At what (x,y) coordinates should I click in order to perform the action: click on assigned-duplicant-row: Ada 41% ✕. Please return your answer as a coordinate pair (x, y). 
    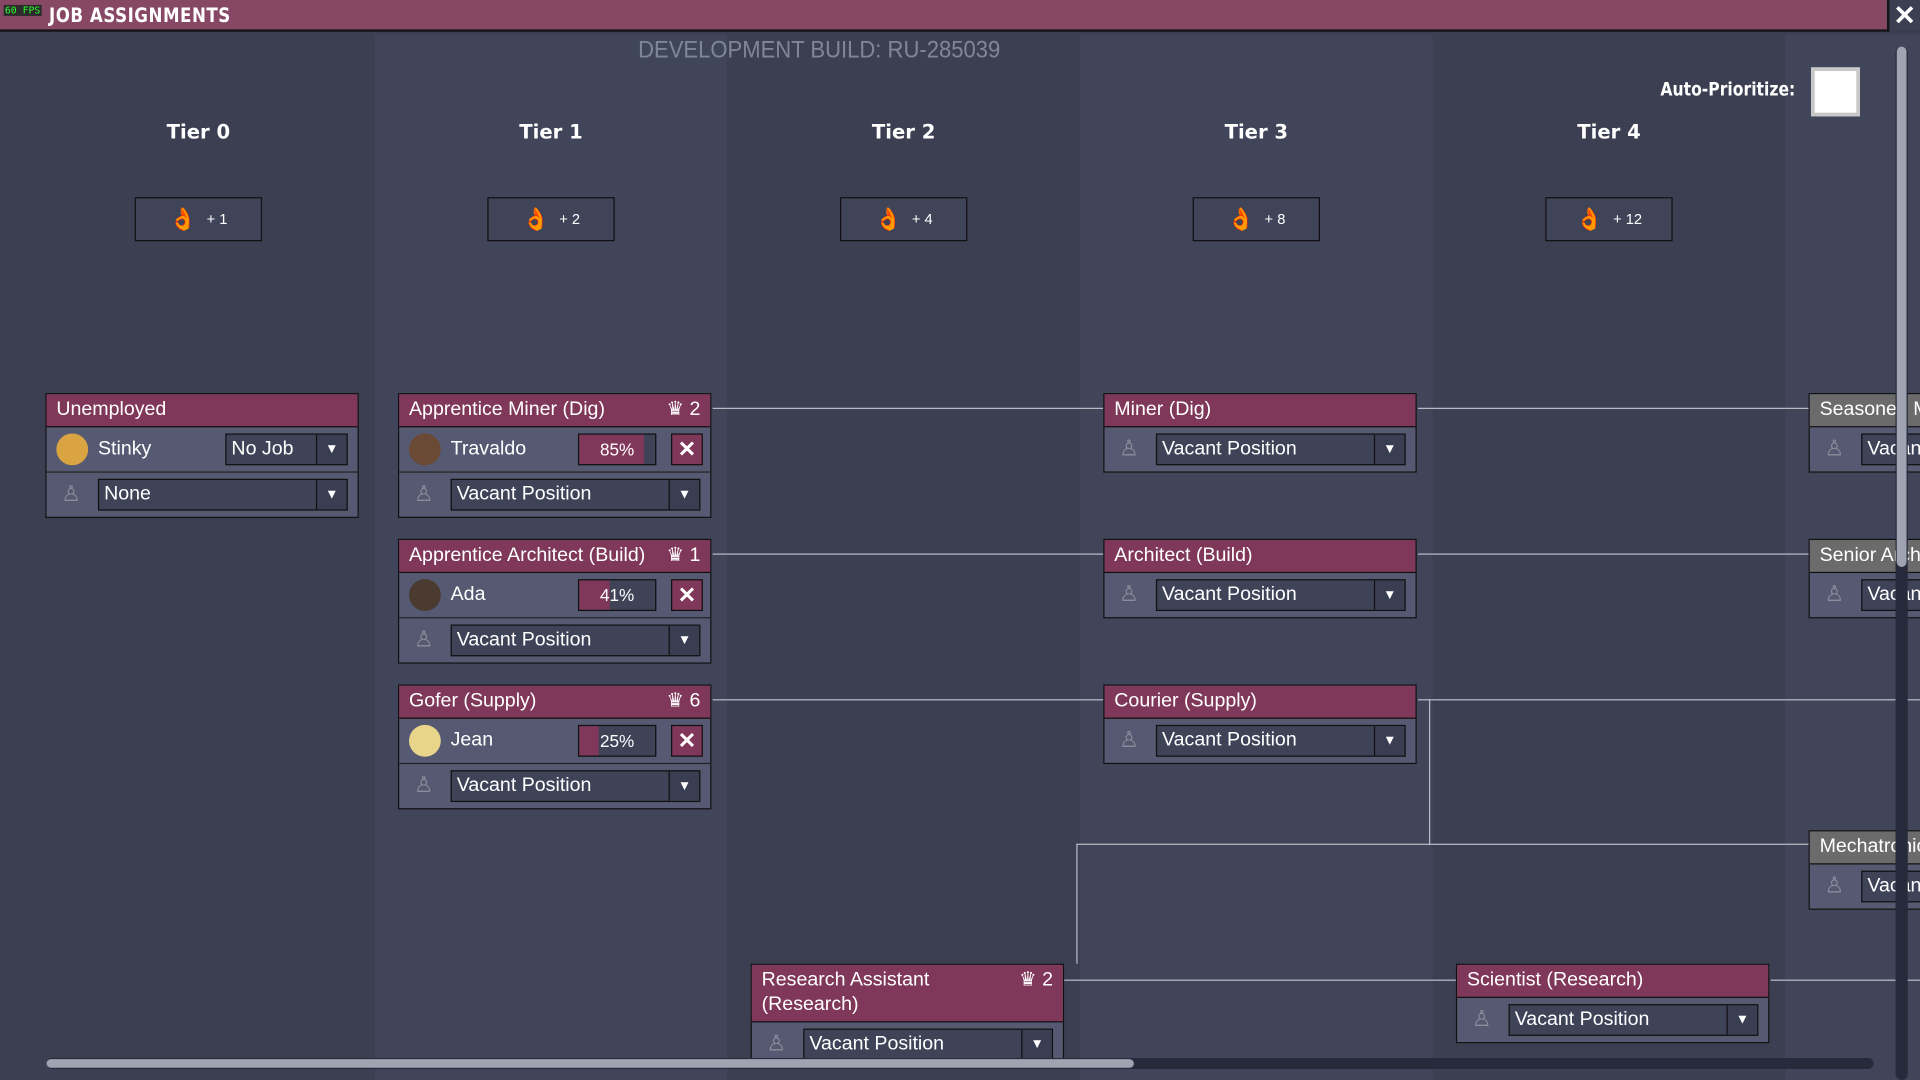
    Looking at the image, I should click on (555, 596).